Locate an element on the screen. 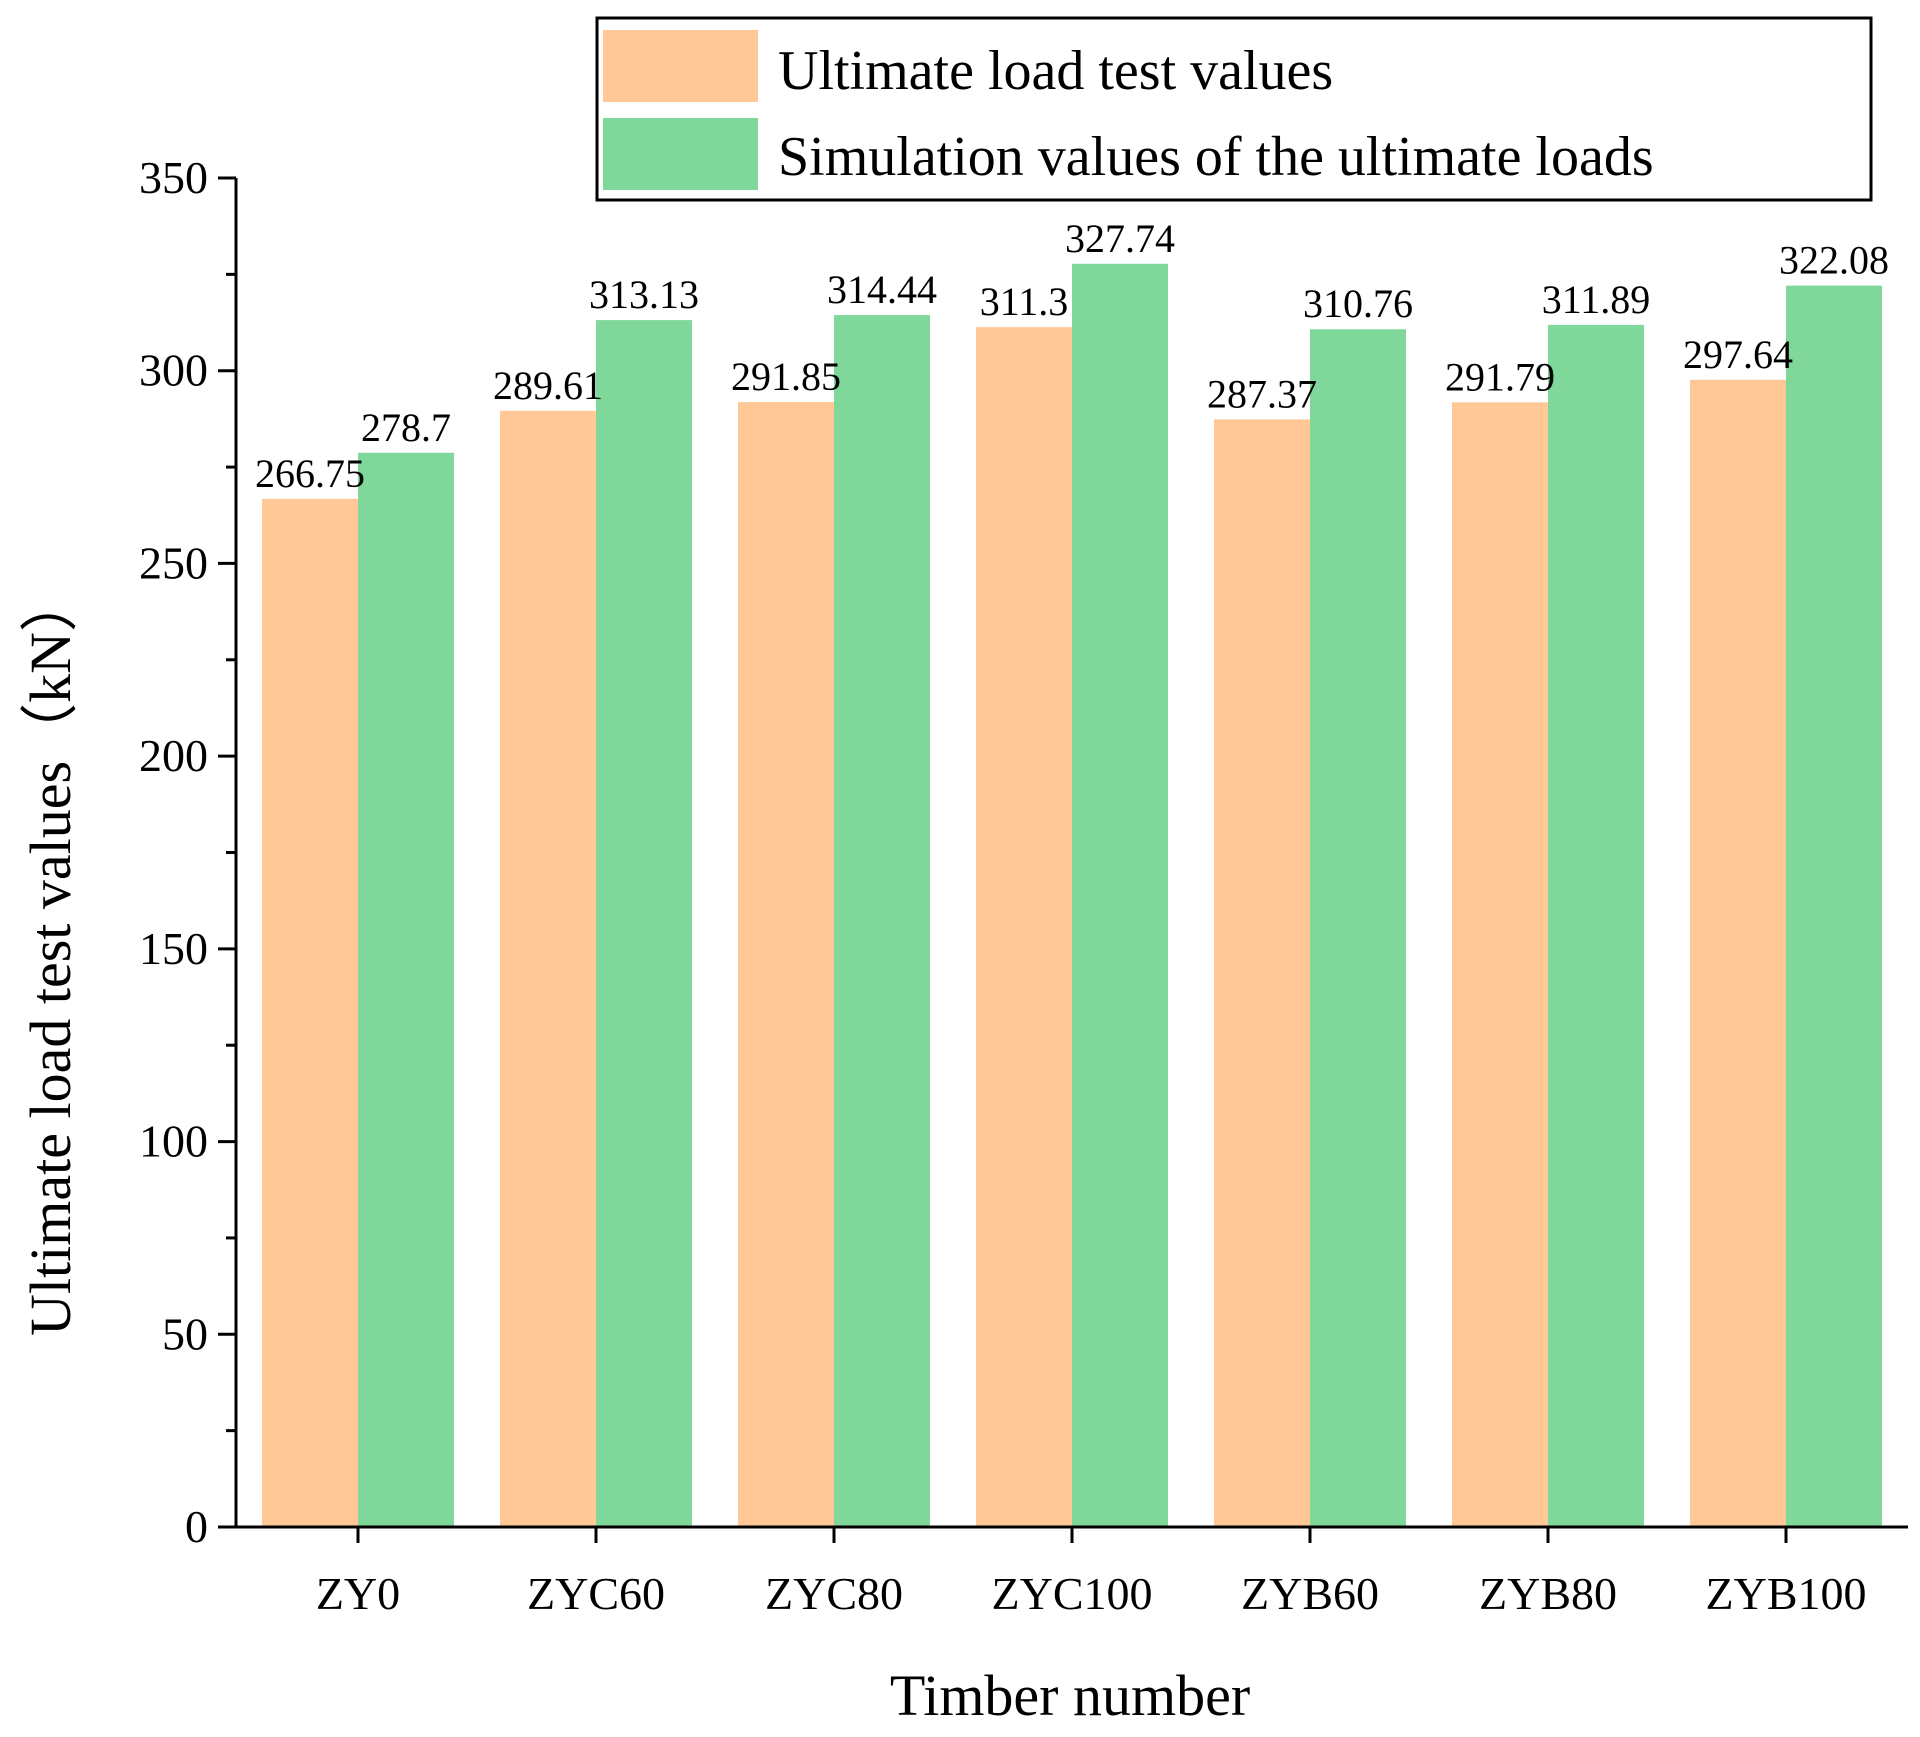 The image size is (1920, 1737). data-label-test-zyb60: 287.37 is located at coordinates (1262, 393).